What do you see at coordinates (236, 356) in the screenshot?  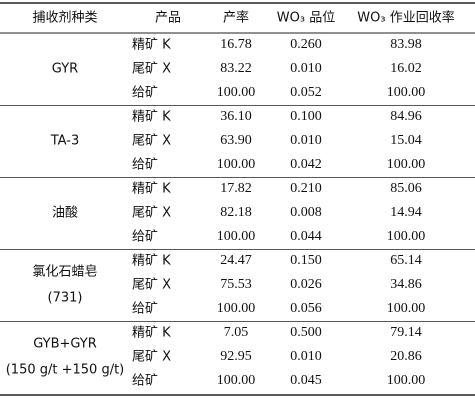 I see `value-cell: 92.95` at bounding box center [236, 356].